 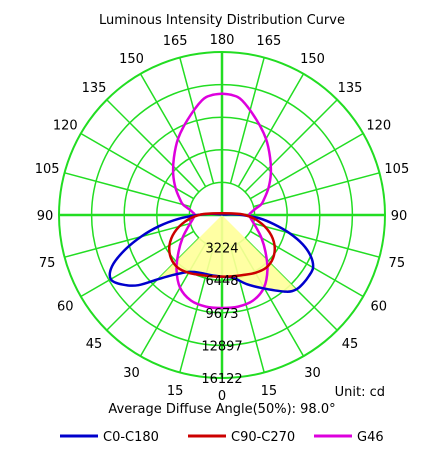 I want to click on fill-wedge, so click(x=227, y=253).